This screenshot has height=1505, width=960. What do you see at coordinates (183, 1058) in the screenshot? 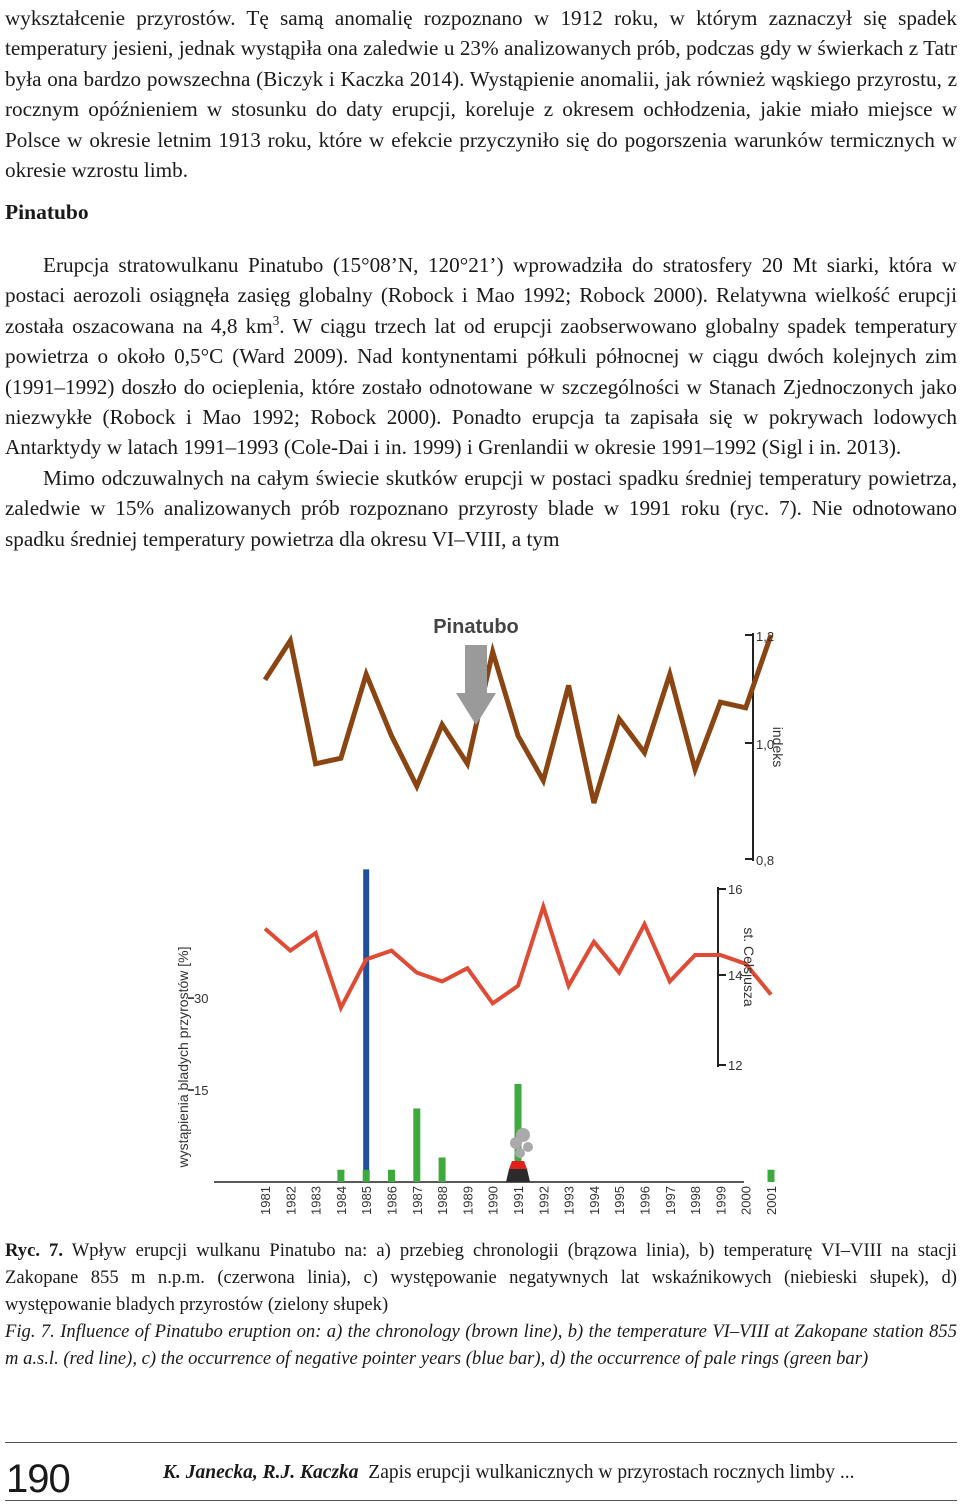
I see `pale-rings-axis-label: wystąpienia bladych przyrostów [%]` at bounding box center [183, 1058].